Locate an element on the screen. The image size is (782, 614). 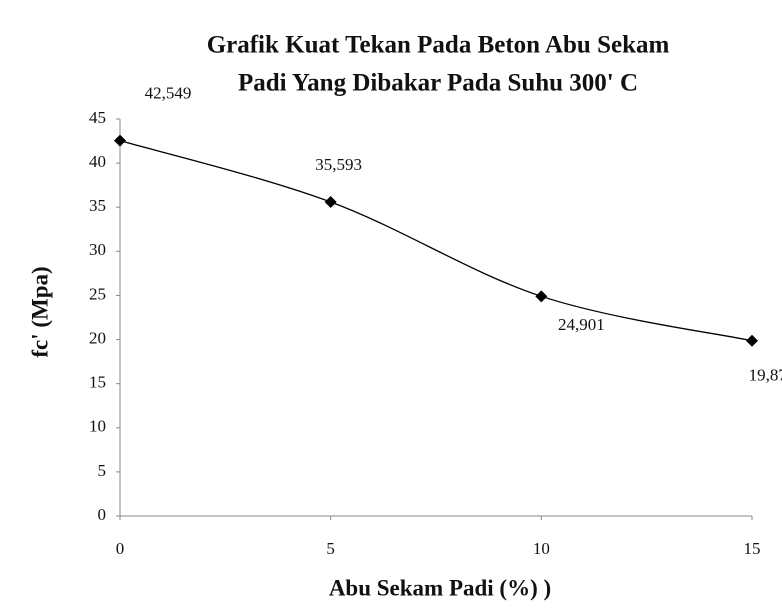
chart-title: Padi Yang Dibakar Pada Suhu 300' C is located at coordinates (438, 83).